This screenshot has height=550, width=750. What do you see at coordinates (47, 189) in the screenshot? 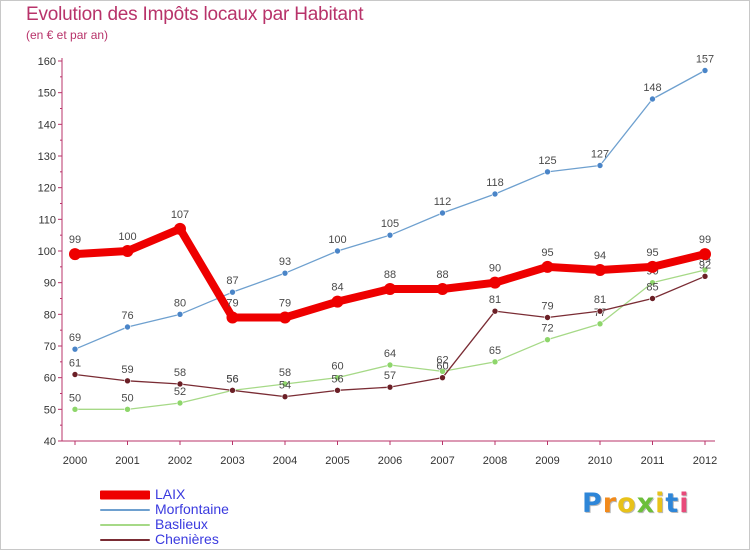
I see `y-tick-label: 120` at bounding box center [47, 189].